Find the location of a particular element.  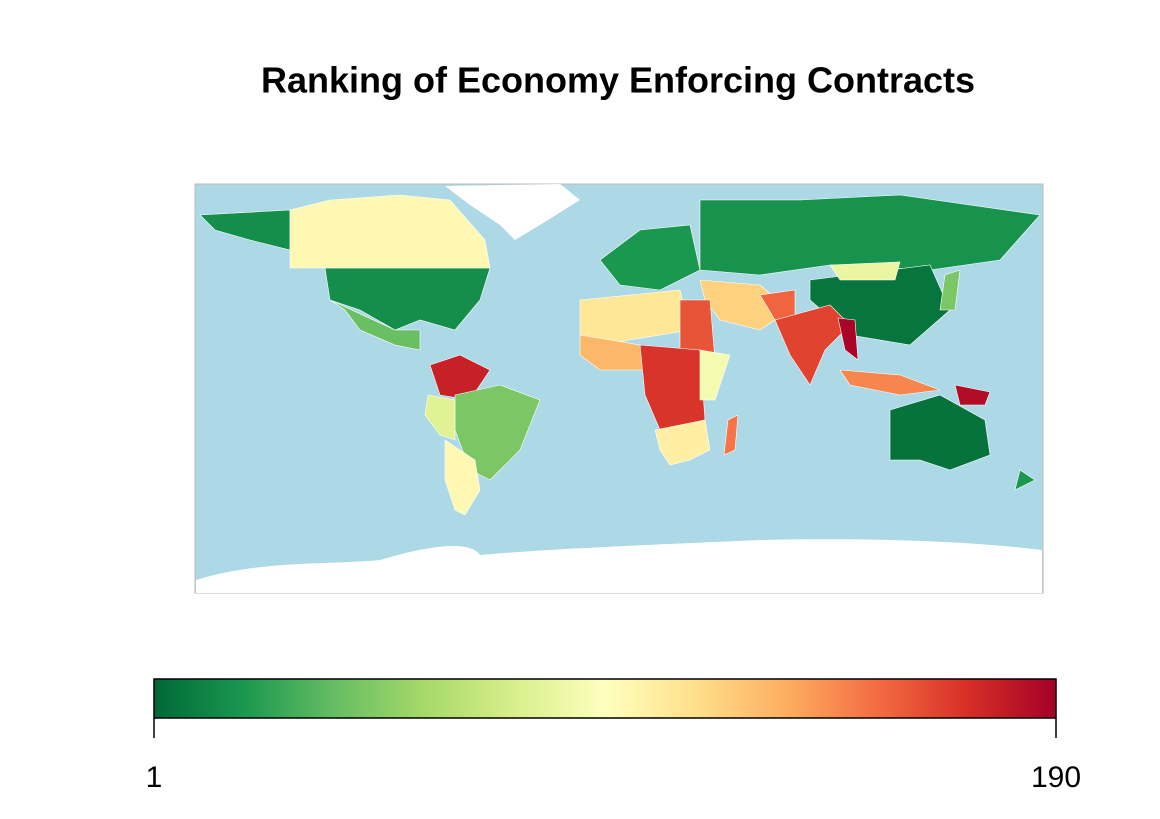

scale-label: 190 is located at coordinates (1056, 777).